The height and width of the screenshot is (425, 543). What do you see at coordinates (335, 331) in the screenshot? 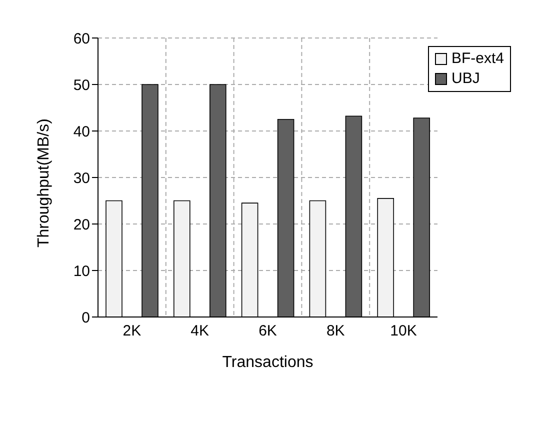
I see `x-tick-label: 8K` at bounding box center [335, 331].